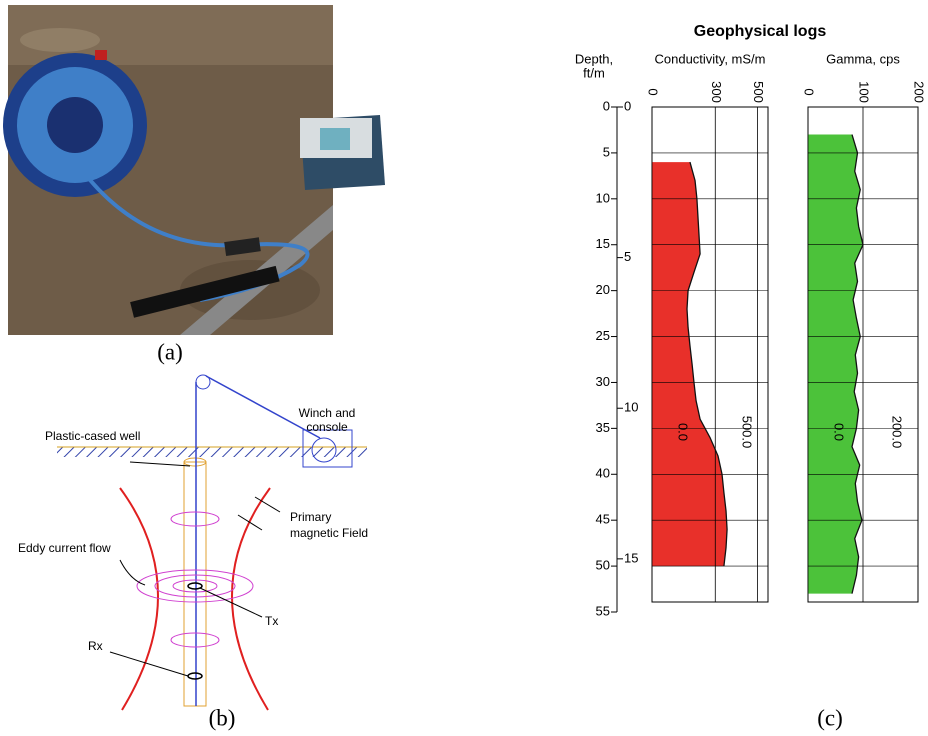 The image size is (928, 736). Describe the element at coordinates (747, 432) in the screenshot. I see `scale-label: 500.0` at that location.